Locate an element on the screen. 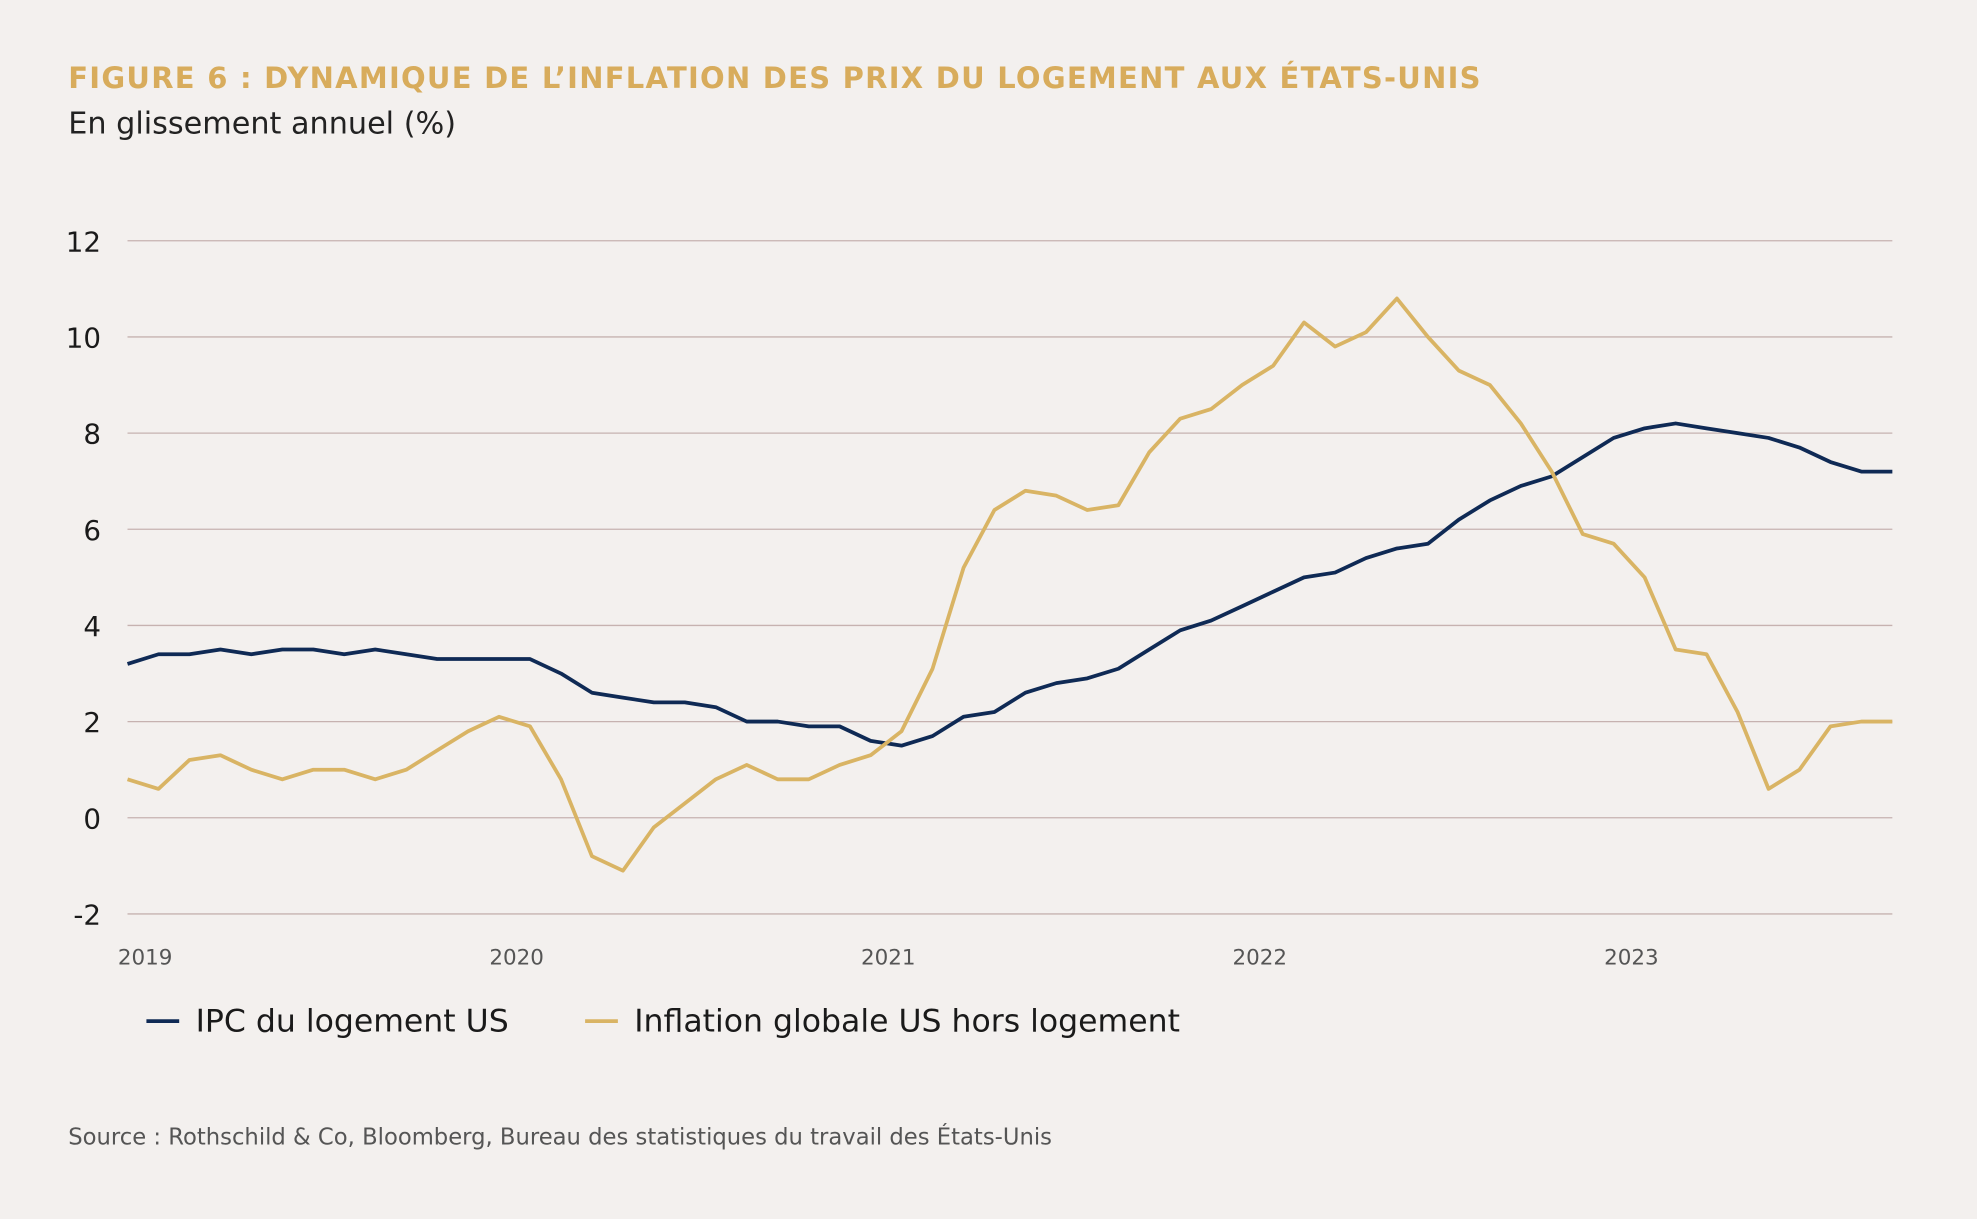 The height and width of the screenshot is (1219, 1977). y-tick-label: 6 is located at coordinates (92, 530).